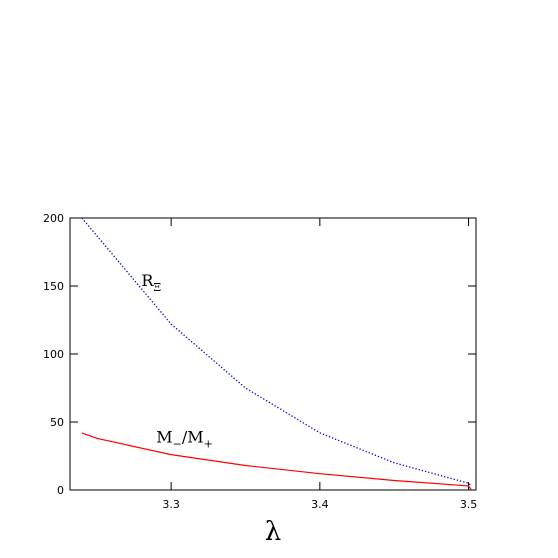 The width and height of the screenshot is (558, 558). I want to click on annotation-subscript: Ξ, so click(157, 287).